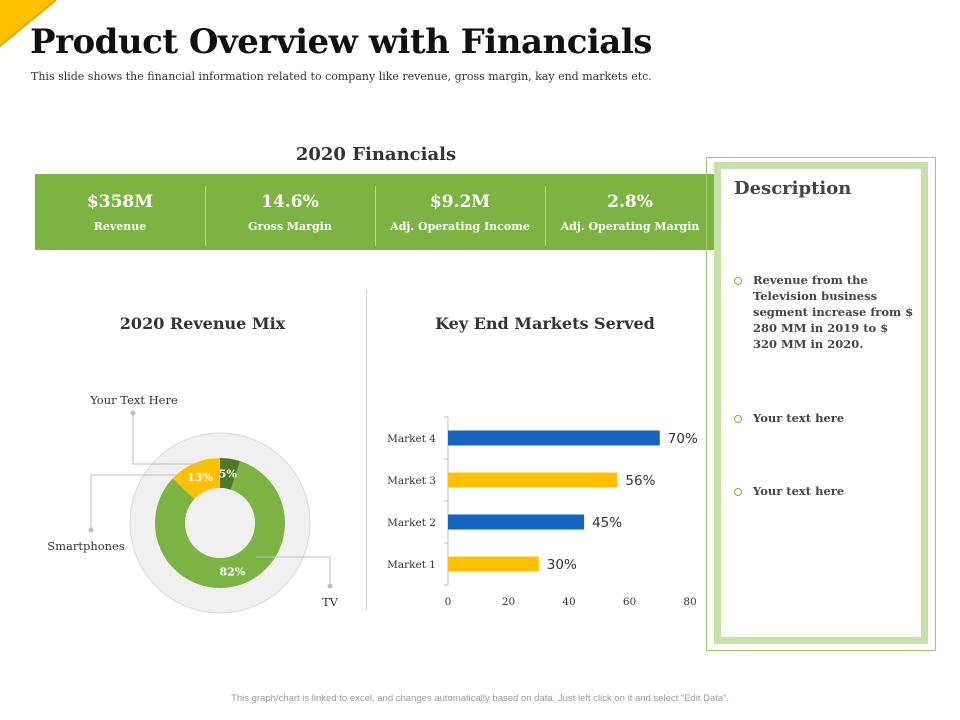 The image size is (960, 720). I want to click on donut-hole, so click(220, 523).